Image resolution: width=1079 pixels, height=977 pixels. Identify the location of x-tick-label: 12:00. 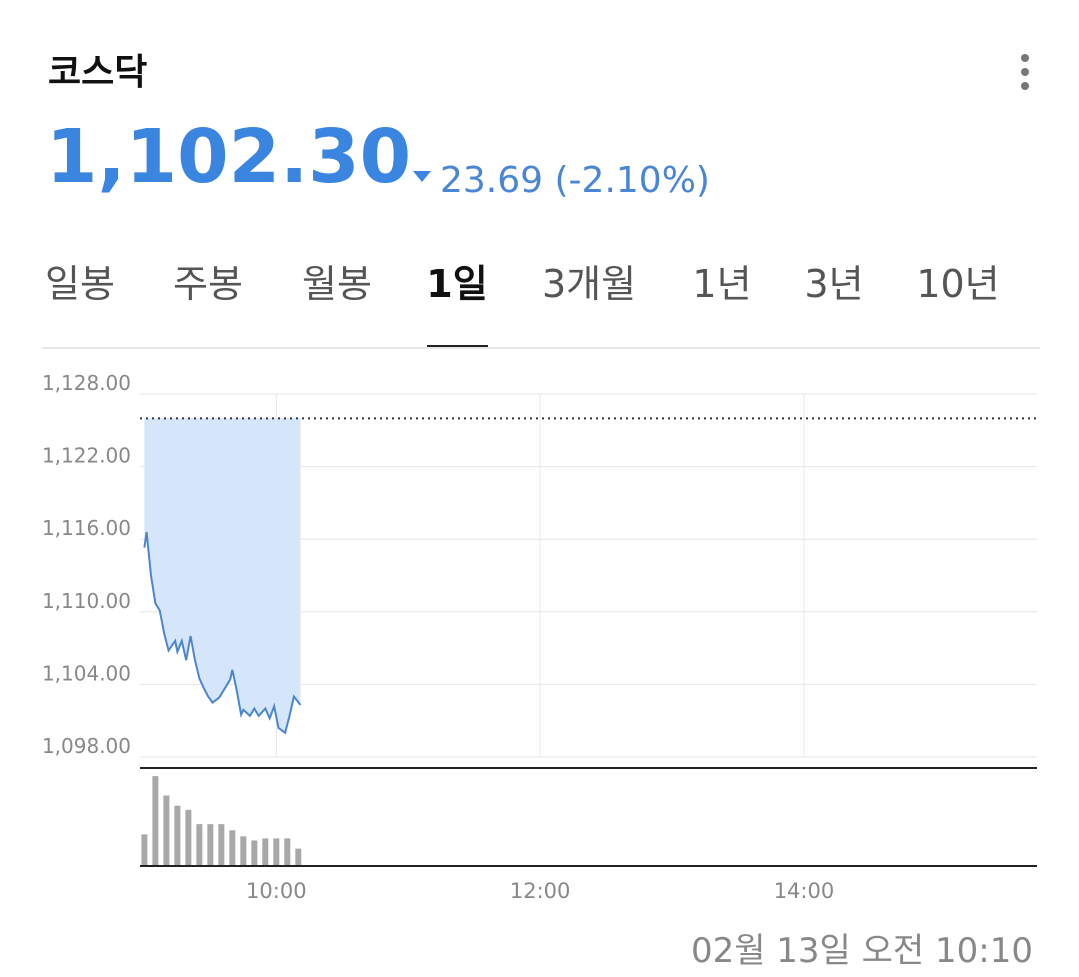
(540, 891).